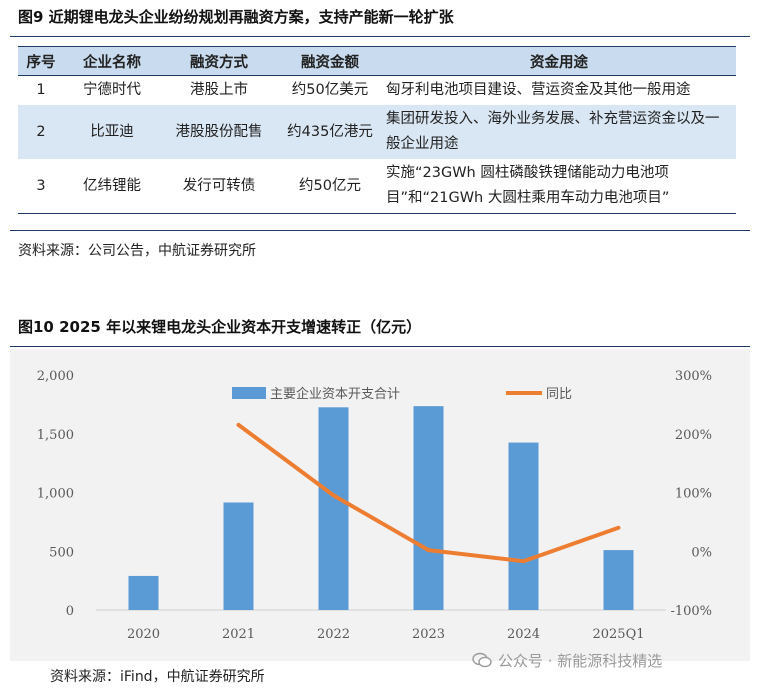  Describe the element at coordinates (41, 186) in the screenshot. I see `cell-index: 3` at that location.